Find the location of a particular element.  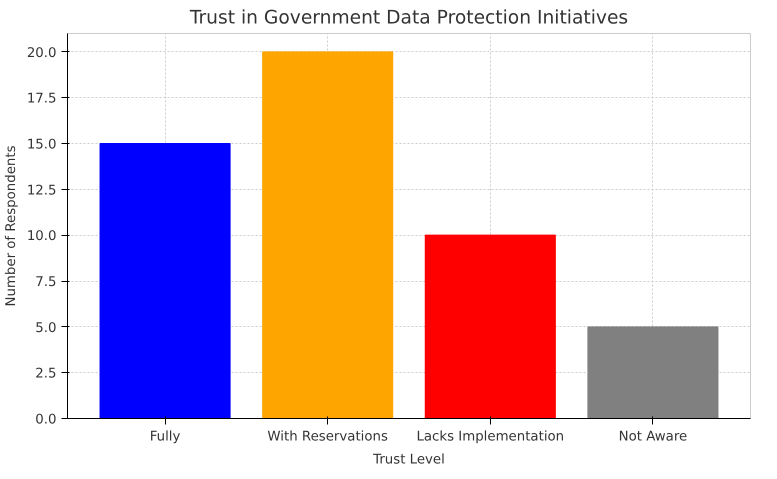

y-tick-label: 5.0 is located at coordinates (46, 328).